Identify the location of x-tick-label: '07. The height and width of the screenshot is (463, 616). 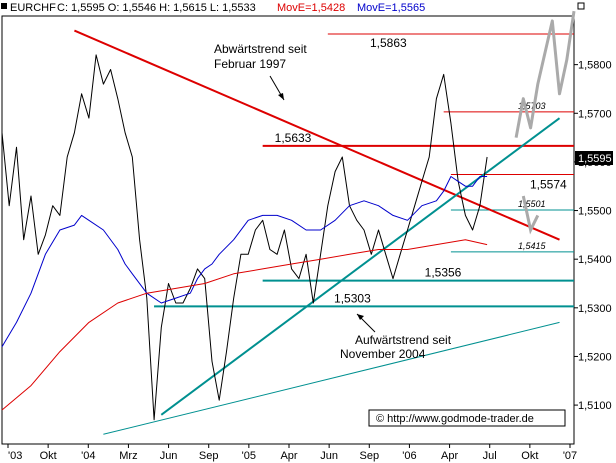
(570, 456).